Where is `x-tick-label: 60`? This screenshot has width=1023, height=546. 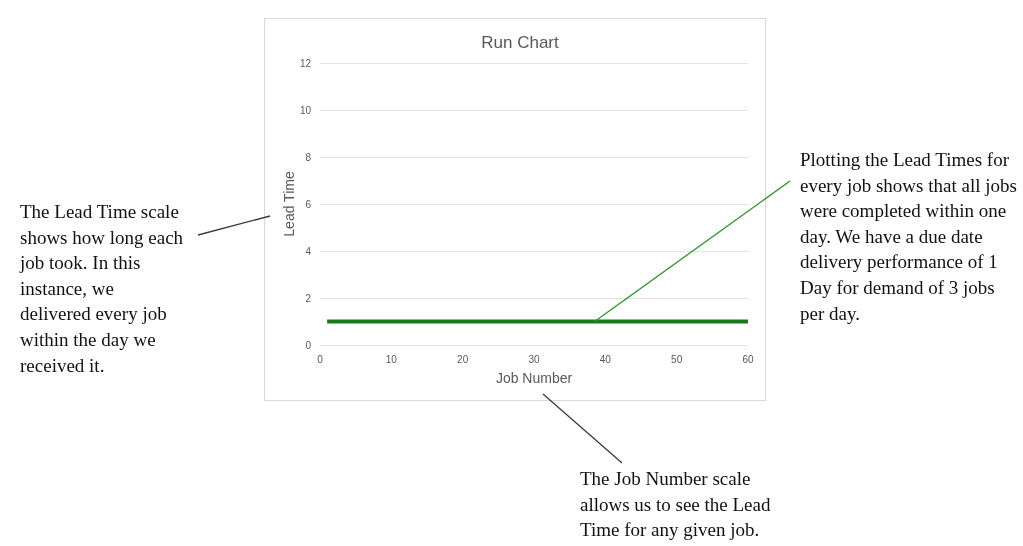 x-tick-label: 60 is located at coordinates (748, 359).